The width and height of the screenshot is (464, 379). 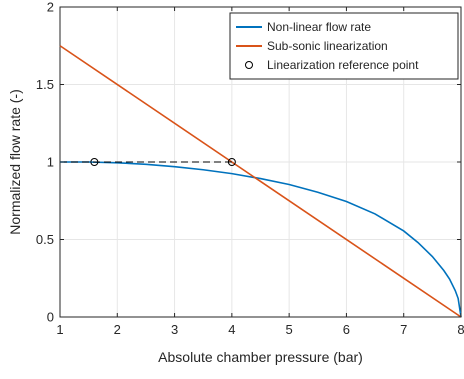 I want to click on x-tick-label: 7, so click(x=403, y=329).